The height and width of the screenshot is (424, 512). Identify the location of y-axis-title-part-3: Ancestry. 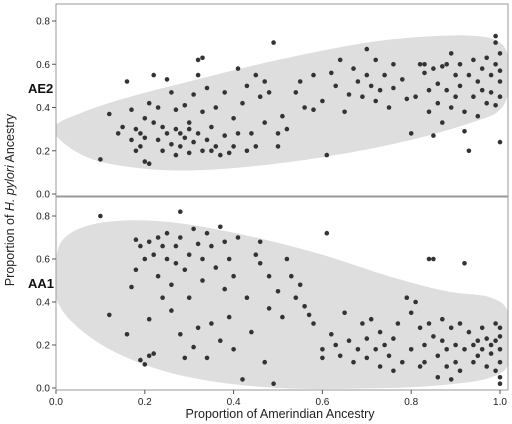
(10, 139).